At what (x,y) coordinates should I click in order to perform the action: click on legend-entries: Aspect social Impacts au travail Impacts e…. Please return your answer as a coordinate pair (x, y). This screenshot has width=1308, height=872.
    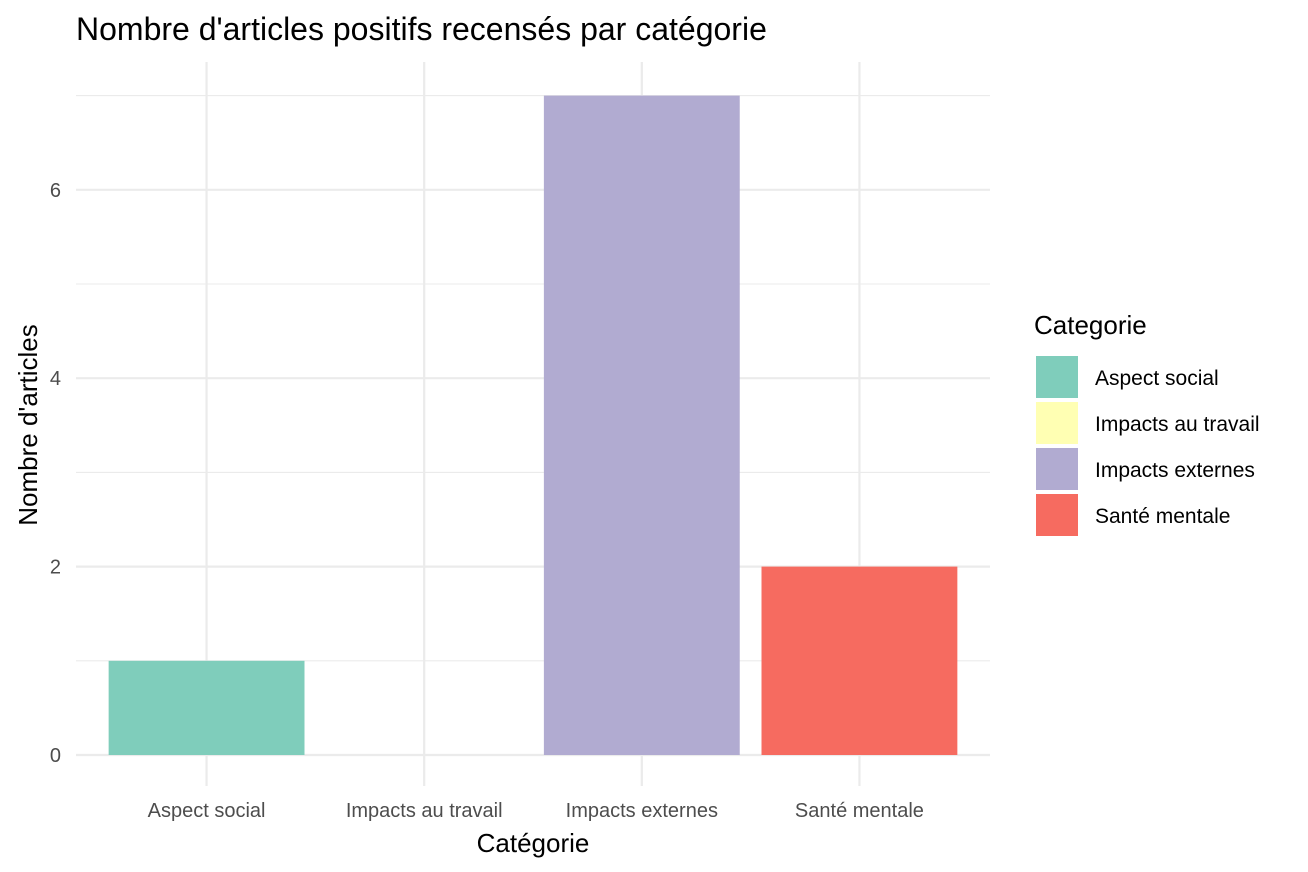
    Looking at the image, I should click on (1148, 446).